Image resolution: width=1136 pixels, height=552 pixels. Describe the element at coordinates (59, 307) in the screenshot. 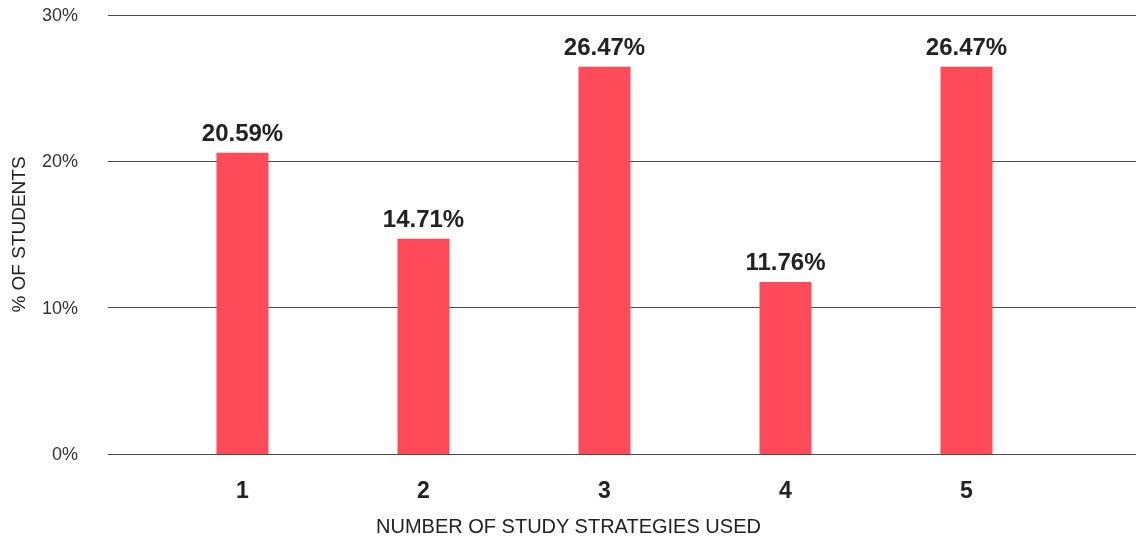

I see `y-tick-label: 10%` at that location.